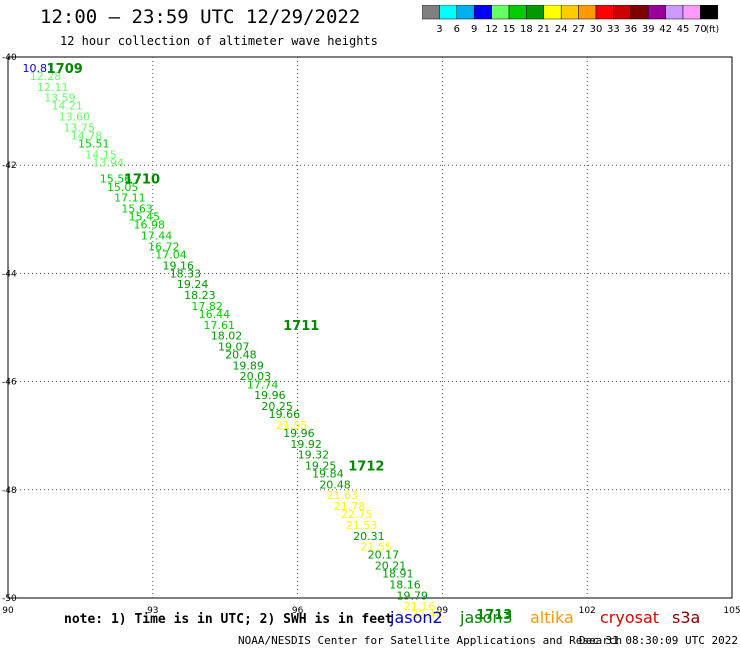 This screenshot has height=650, width=740. What do you see at coordinates (686, 617) in the screenshot?
I see `satellite-s3a: s3a` at bounding box center [686, 617].